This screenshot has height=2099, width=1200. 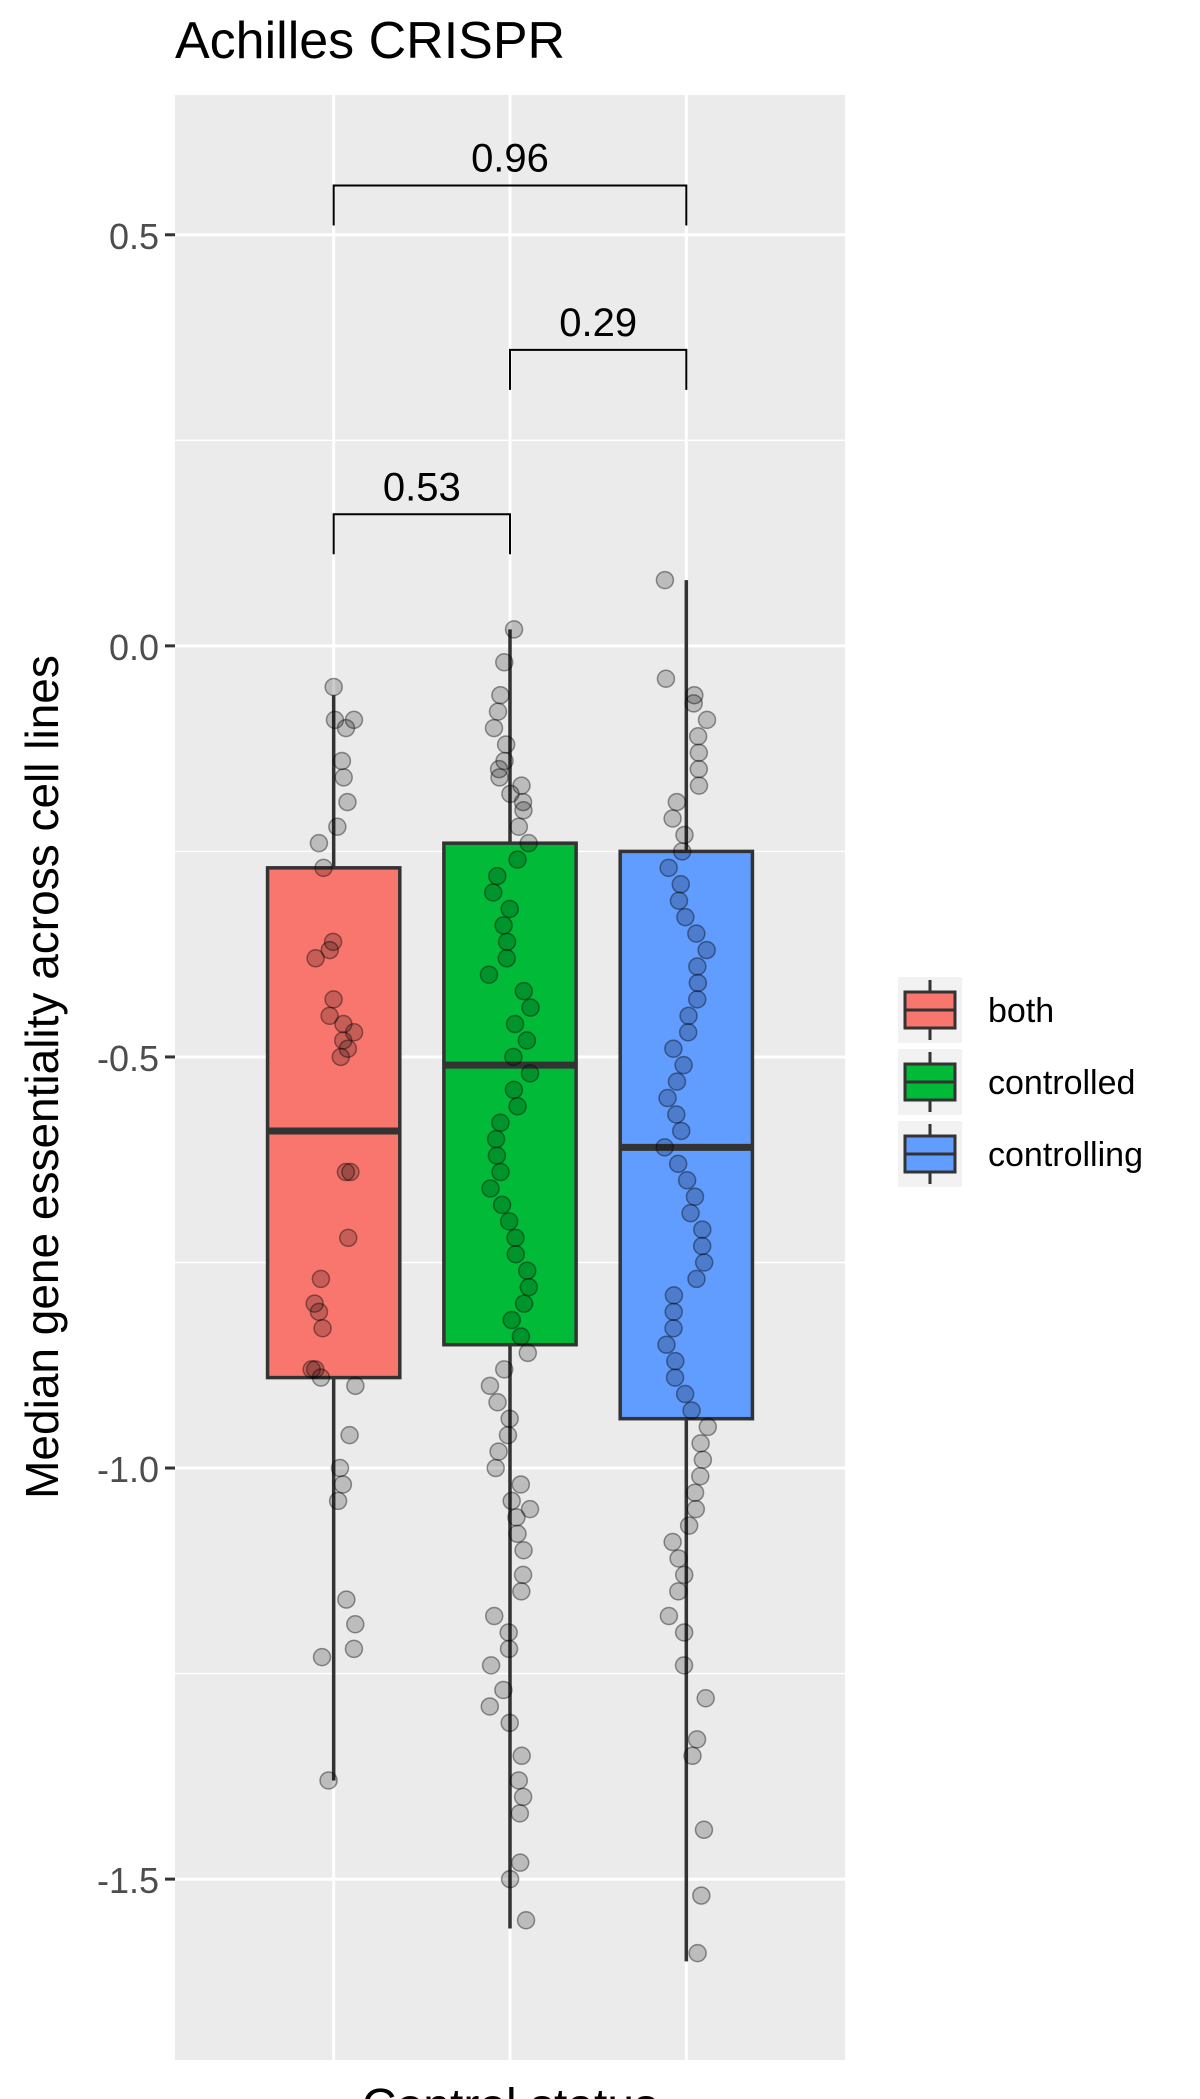 I want to click on box-controlling, so click(x=686, y=1135).